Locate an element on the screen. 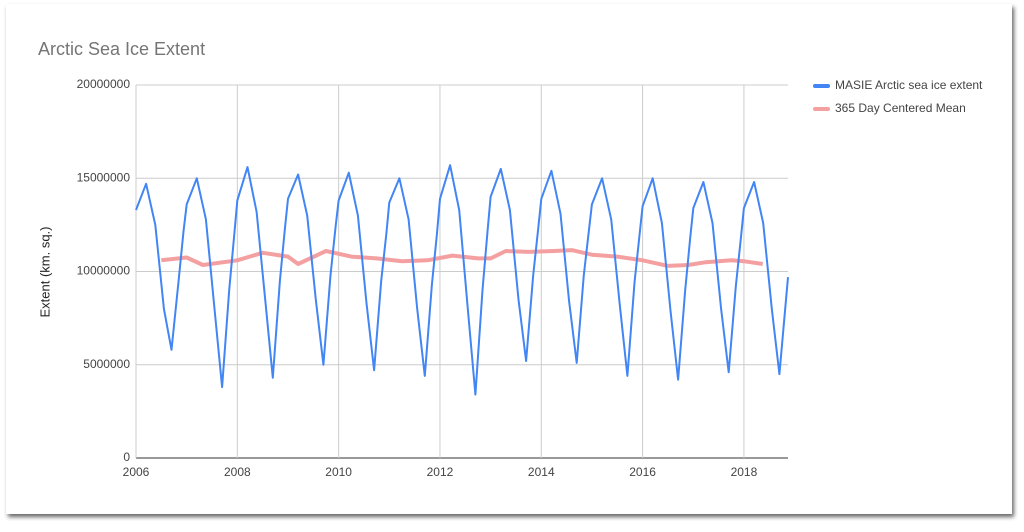 The width and height of the screenshot is (1024, 532). x-tick-label: 2012 is located at coordinates (440, 472).